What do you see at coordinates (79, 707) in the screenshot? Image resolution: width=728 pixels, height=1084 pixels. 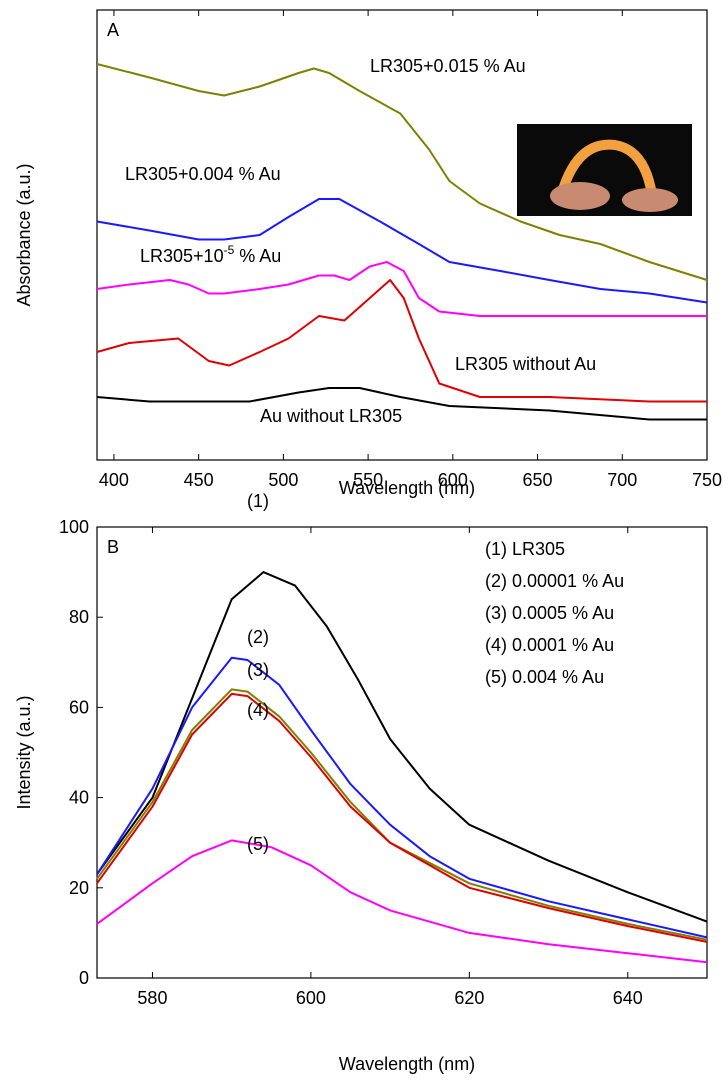 I see `y-tick-label: 60` at bounding box center [79, 707].